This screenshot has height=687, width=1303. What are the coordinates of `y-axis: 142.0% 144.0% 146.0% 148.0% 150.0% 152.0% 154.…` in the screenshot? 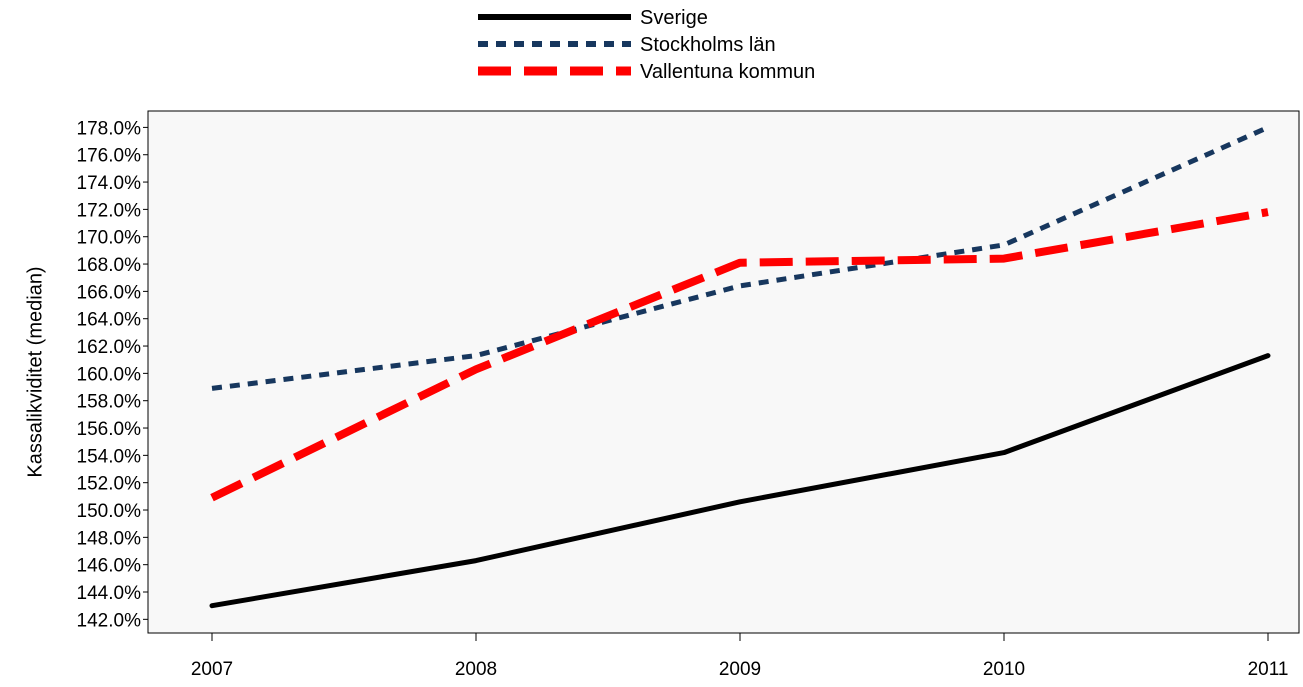 It's located at (112, 374).